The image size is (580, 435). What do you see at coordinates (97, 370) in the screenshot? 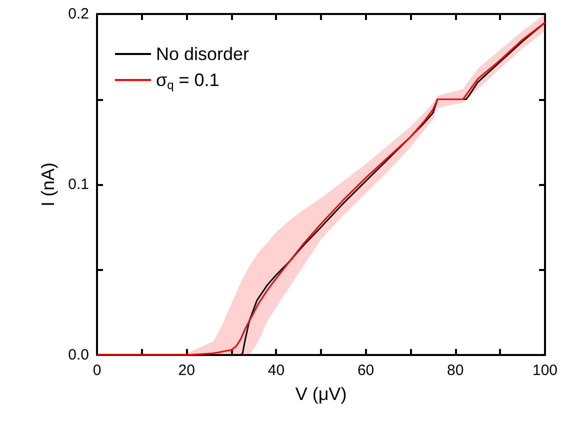
I see `x-tick-label: 0` at bounding box center [97, 370].